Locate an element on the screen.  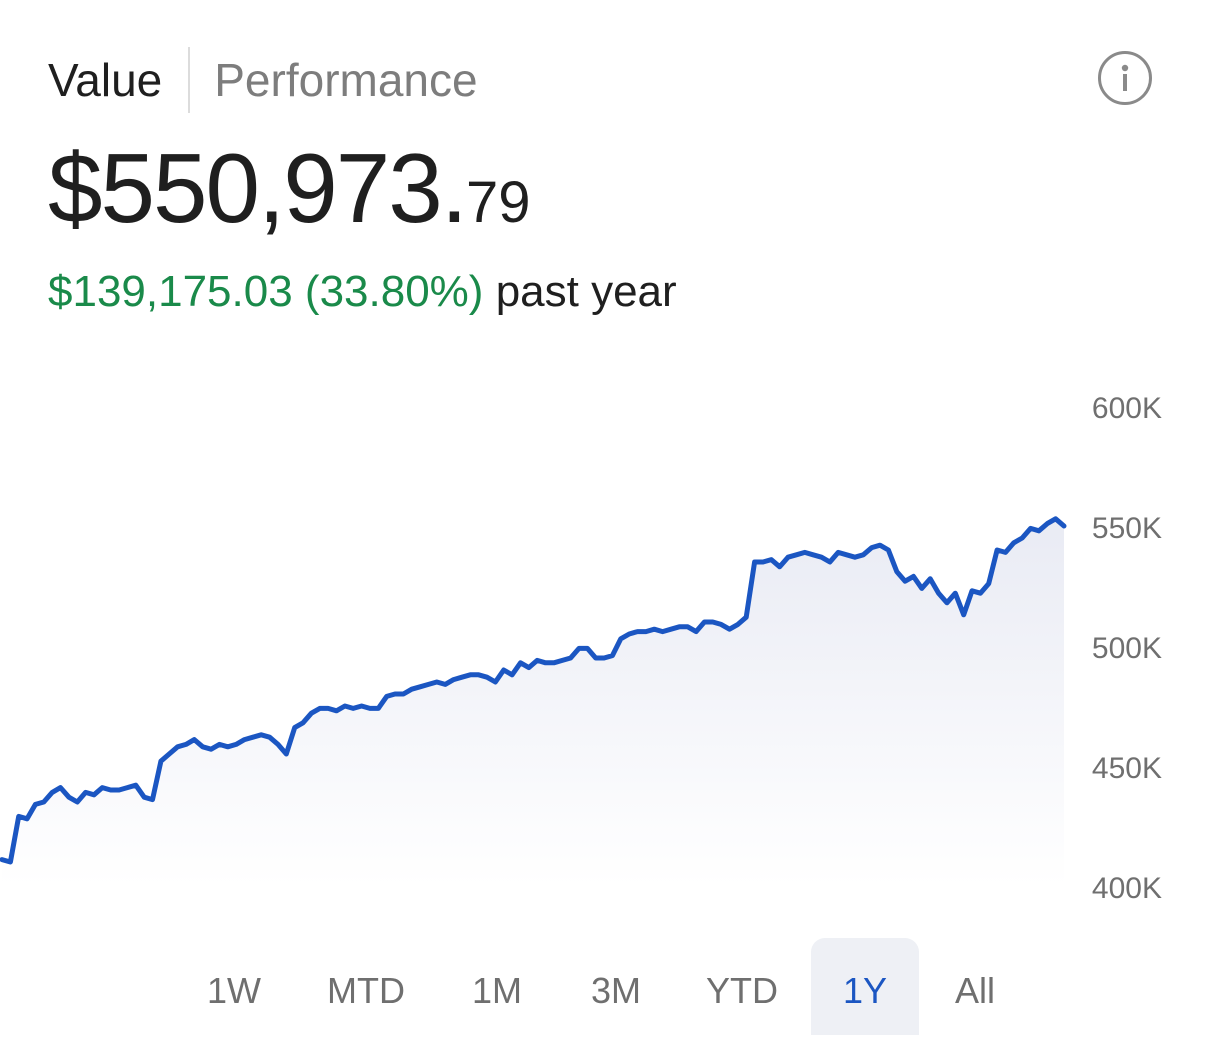
portfolio-value: $550,973.79 is located at coordinates (289, 203).